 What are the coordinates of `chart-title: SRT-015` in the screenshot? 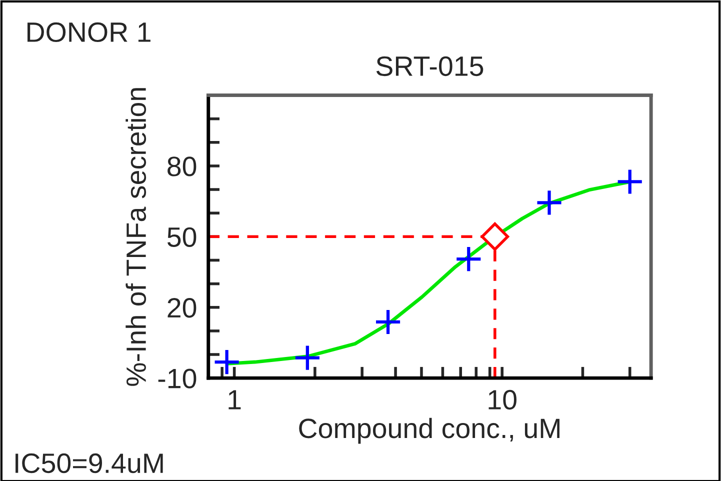 It's located at (430, 66).